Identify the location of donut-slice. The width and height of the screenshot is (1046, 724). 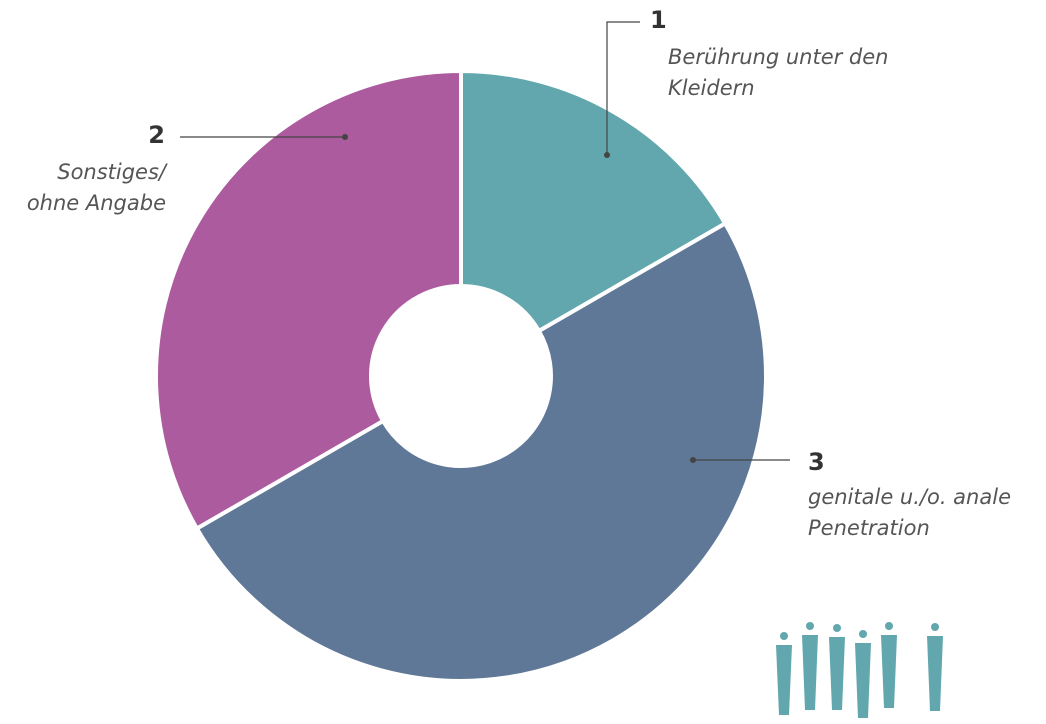
(593, 201).